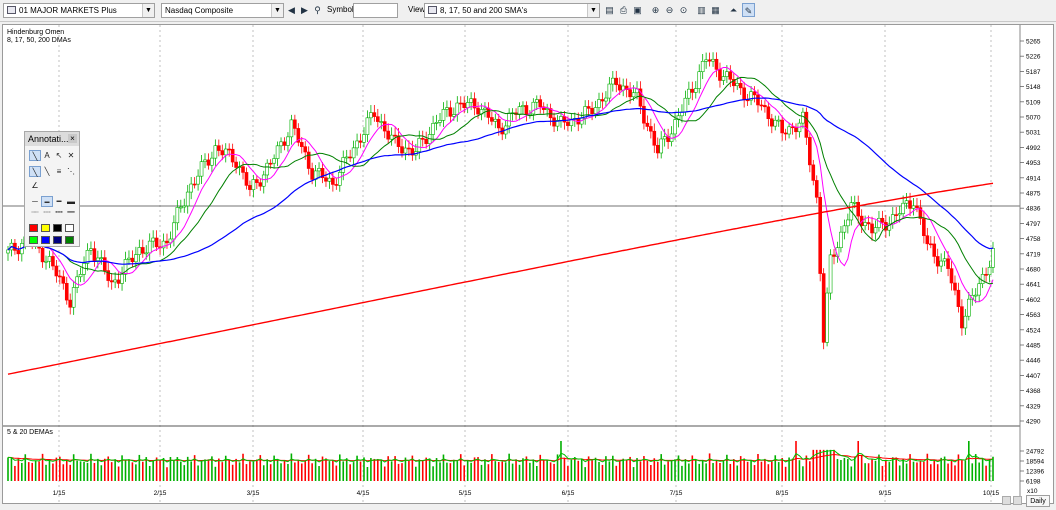 This screenshot has height=510, width=1056. Describe the element at coordinates (991, 493) in the screenshot. I see `date-tick-label: 10/15` at that location.